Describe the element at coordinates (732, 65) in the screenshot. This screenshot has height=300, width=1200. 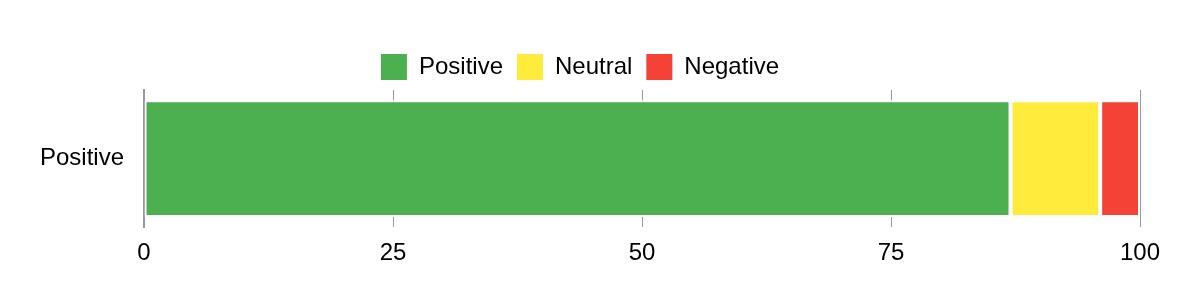
I see `legend-label: Negative` at that location.